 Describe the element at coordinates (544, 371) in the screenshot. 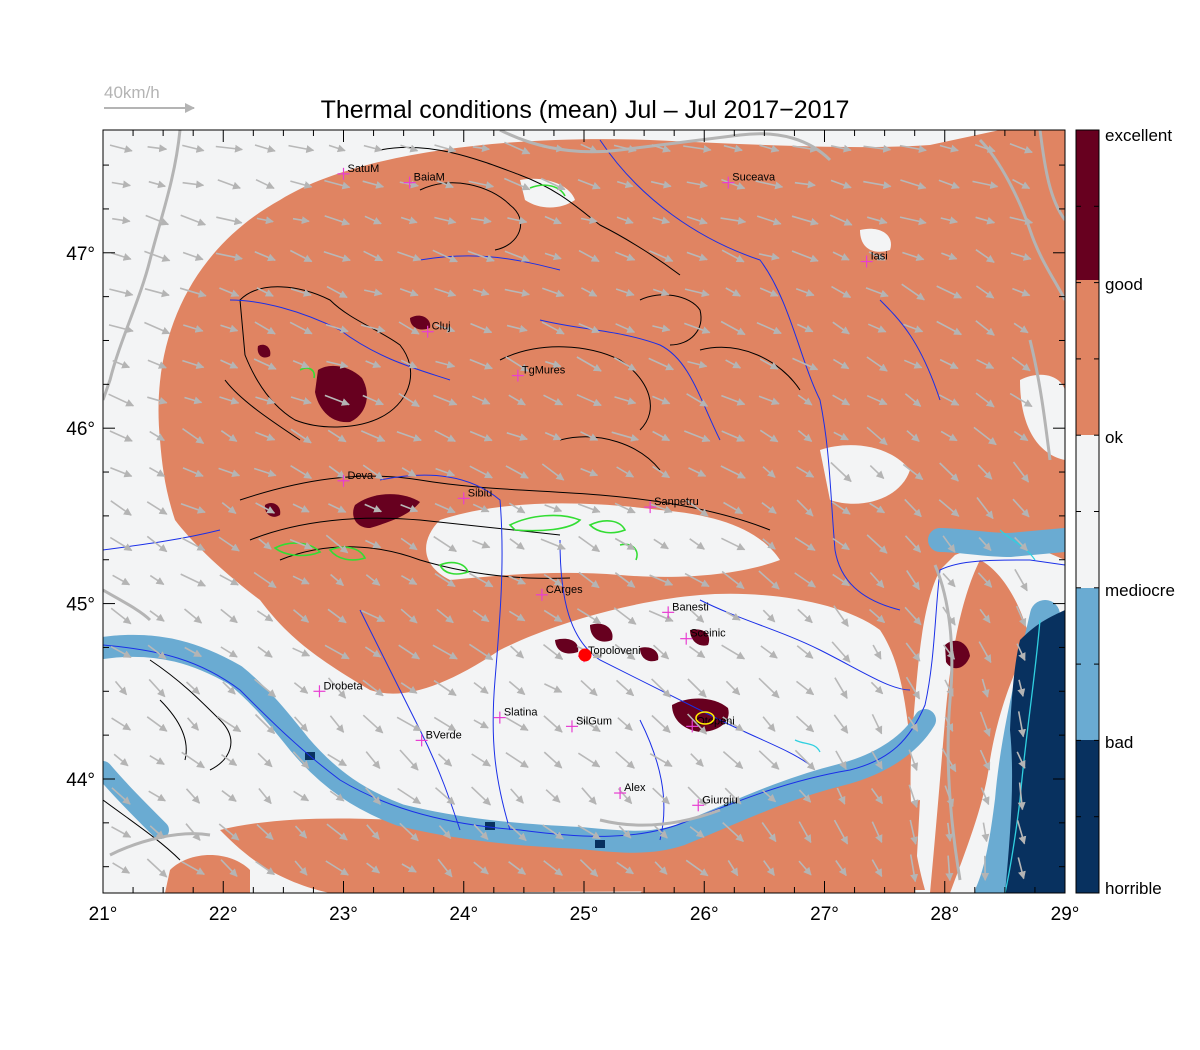

I see `city-label: TgMures` at that location.